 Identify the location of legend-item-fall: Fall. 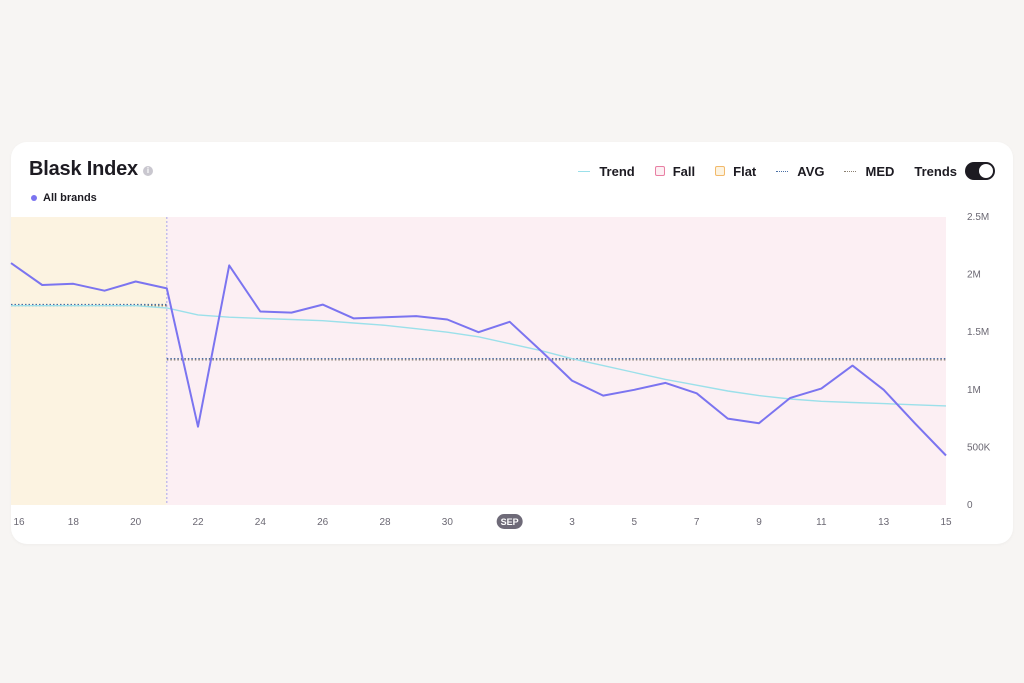
(675, 171).